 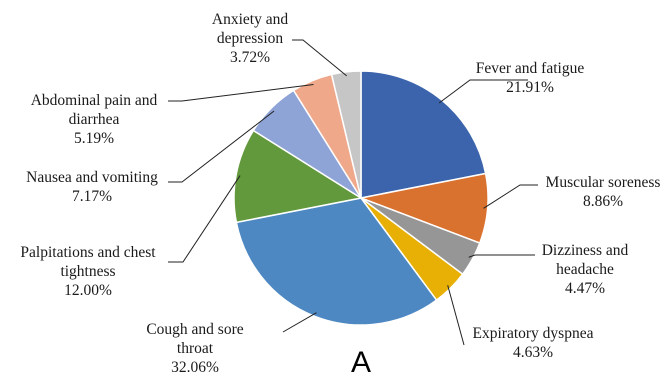 What do you see at coordinates (92, 196) in the screenshot?
I see `slice-value-label: 7.17%` at bounding box center [92, 196].